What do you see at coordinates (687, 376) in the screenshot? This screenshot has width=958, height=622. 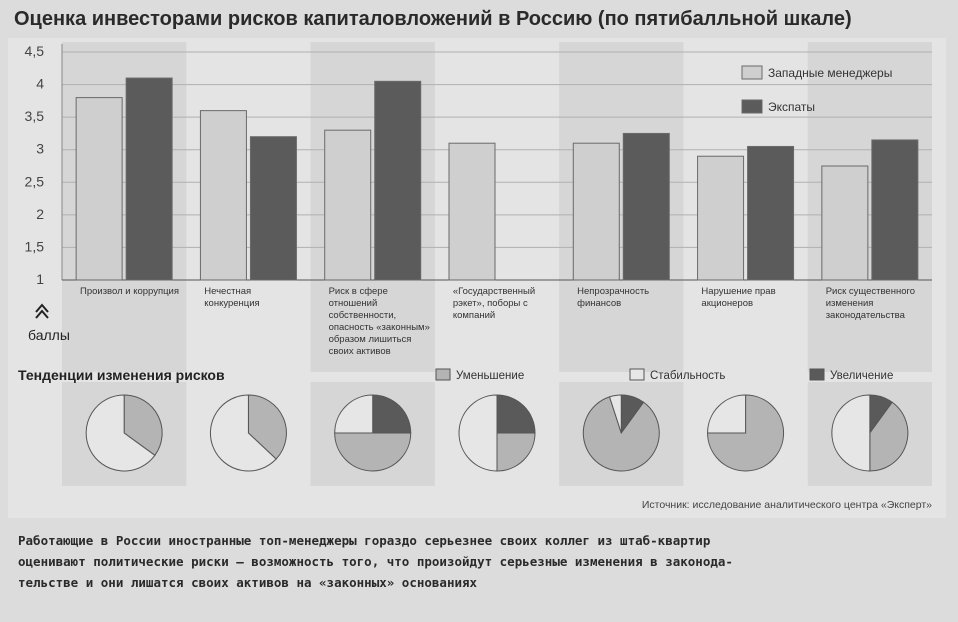 I see `pie-legend-label: Стабильность` at bounding box center [687, 376].